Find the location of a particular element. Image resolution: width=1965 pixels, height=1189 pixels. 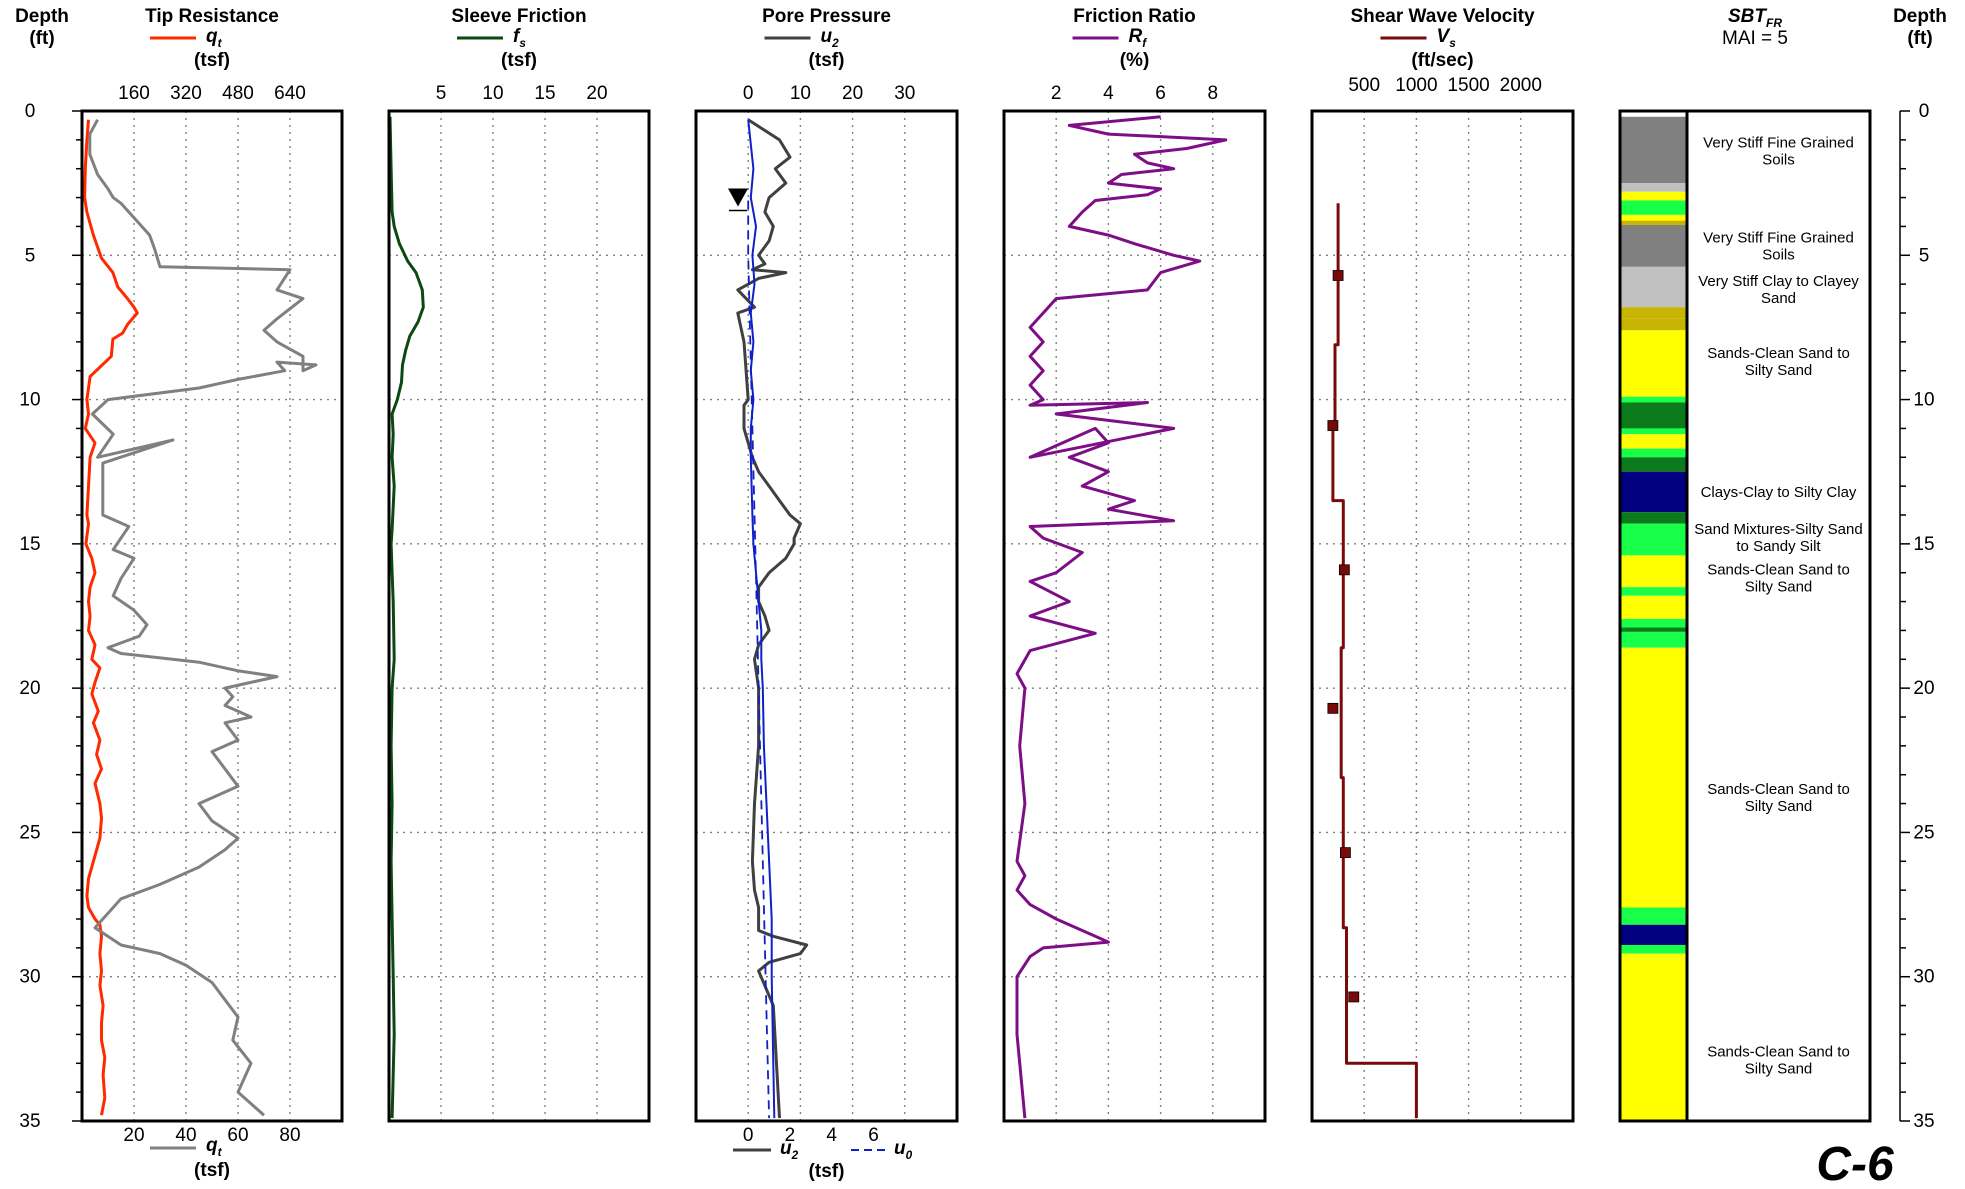

left-depth-tick-label: 0 is located at coordinates (30, 111).